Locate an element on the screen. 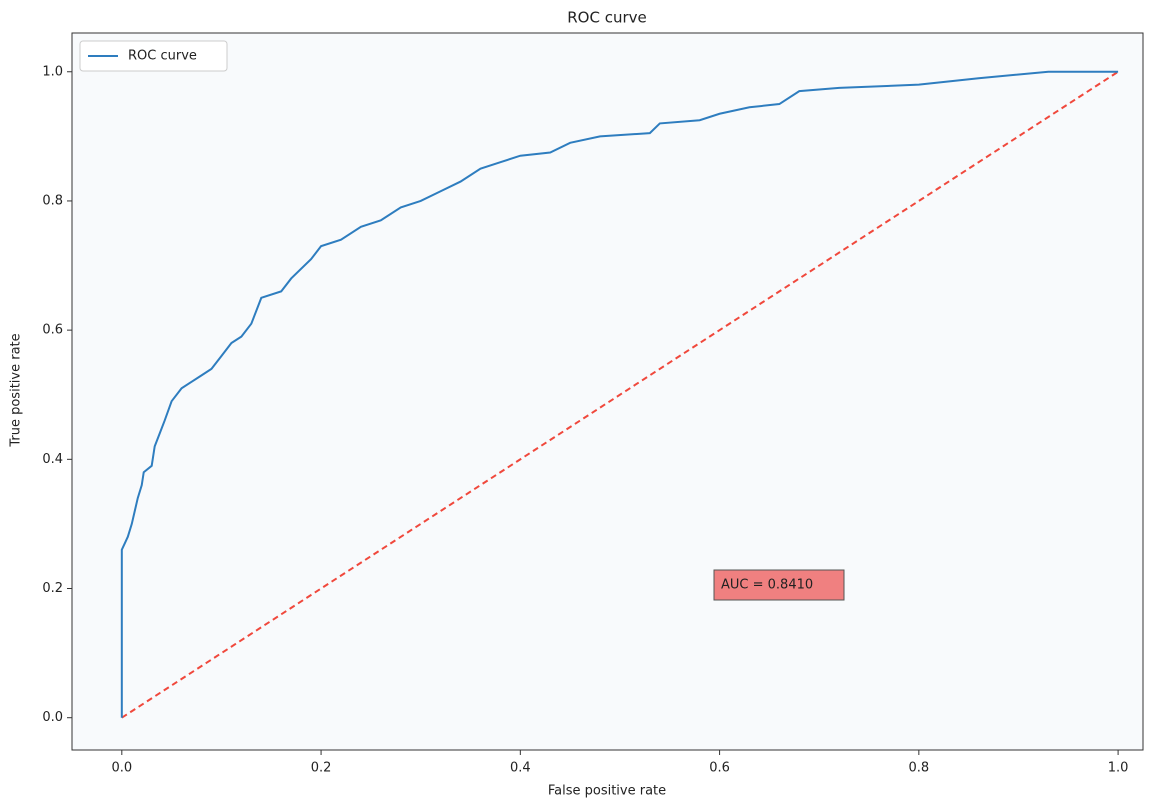 The height and width of the screenshot is (801, 1161). legend-box is located at coordinates (153, 56).